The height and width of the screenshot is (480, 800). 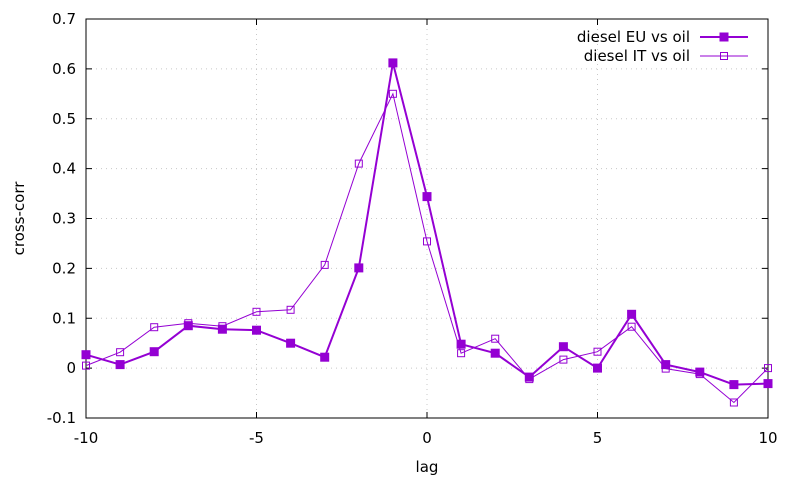 What do you see at coordinates (61, 418) in the screenshot?
I see `y-tick-label: -0.1` at bounding box center [61, 418].